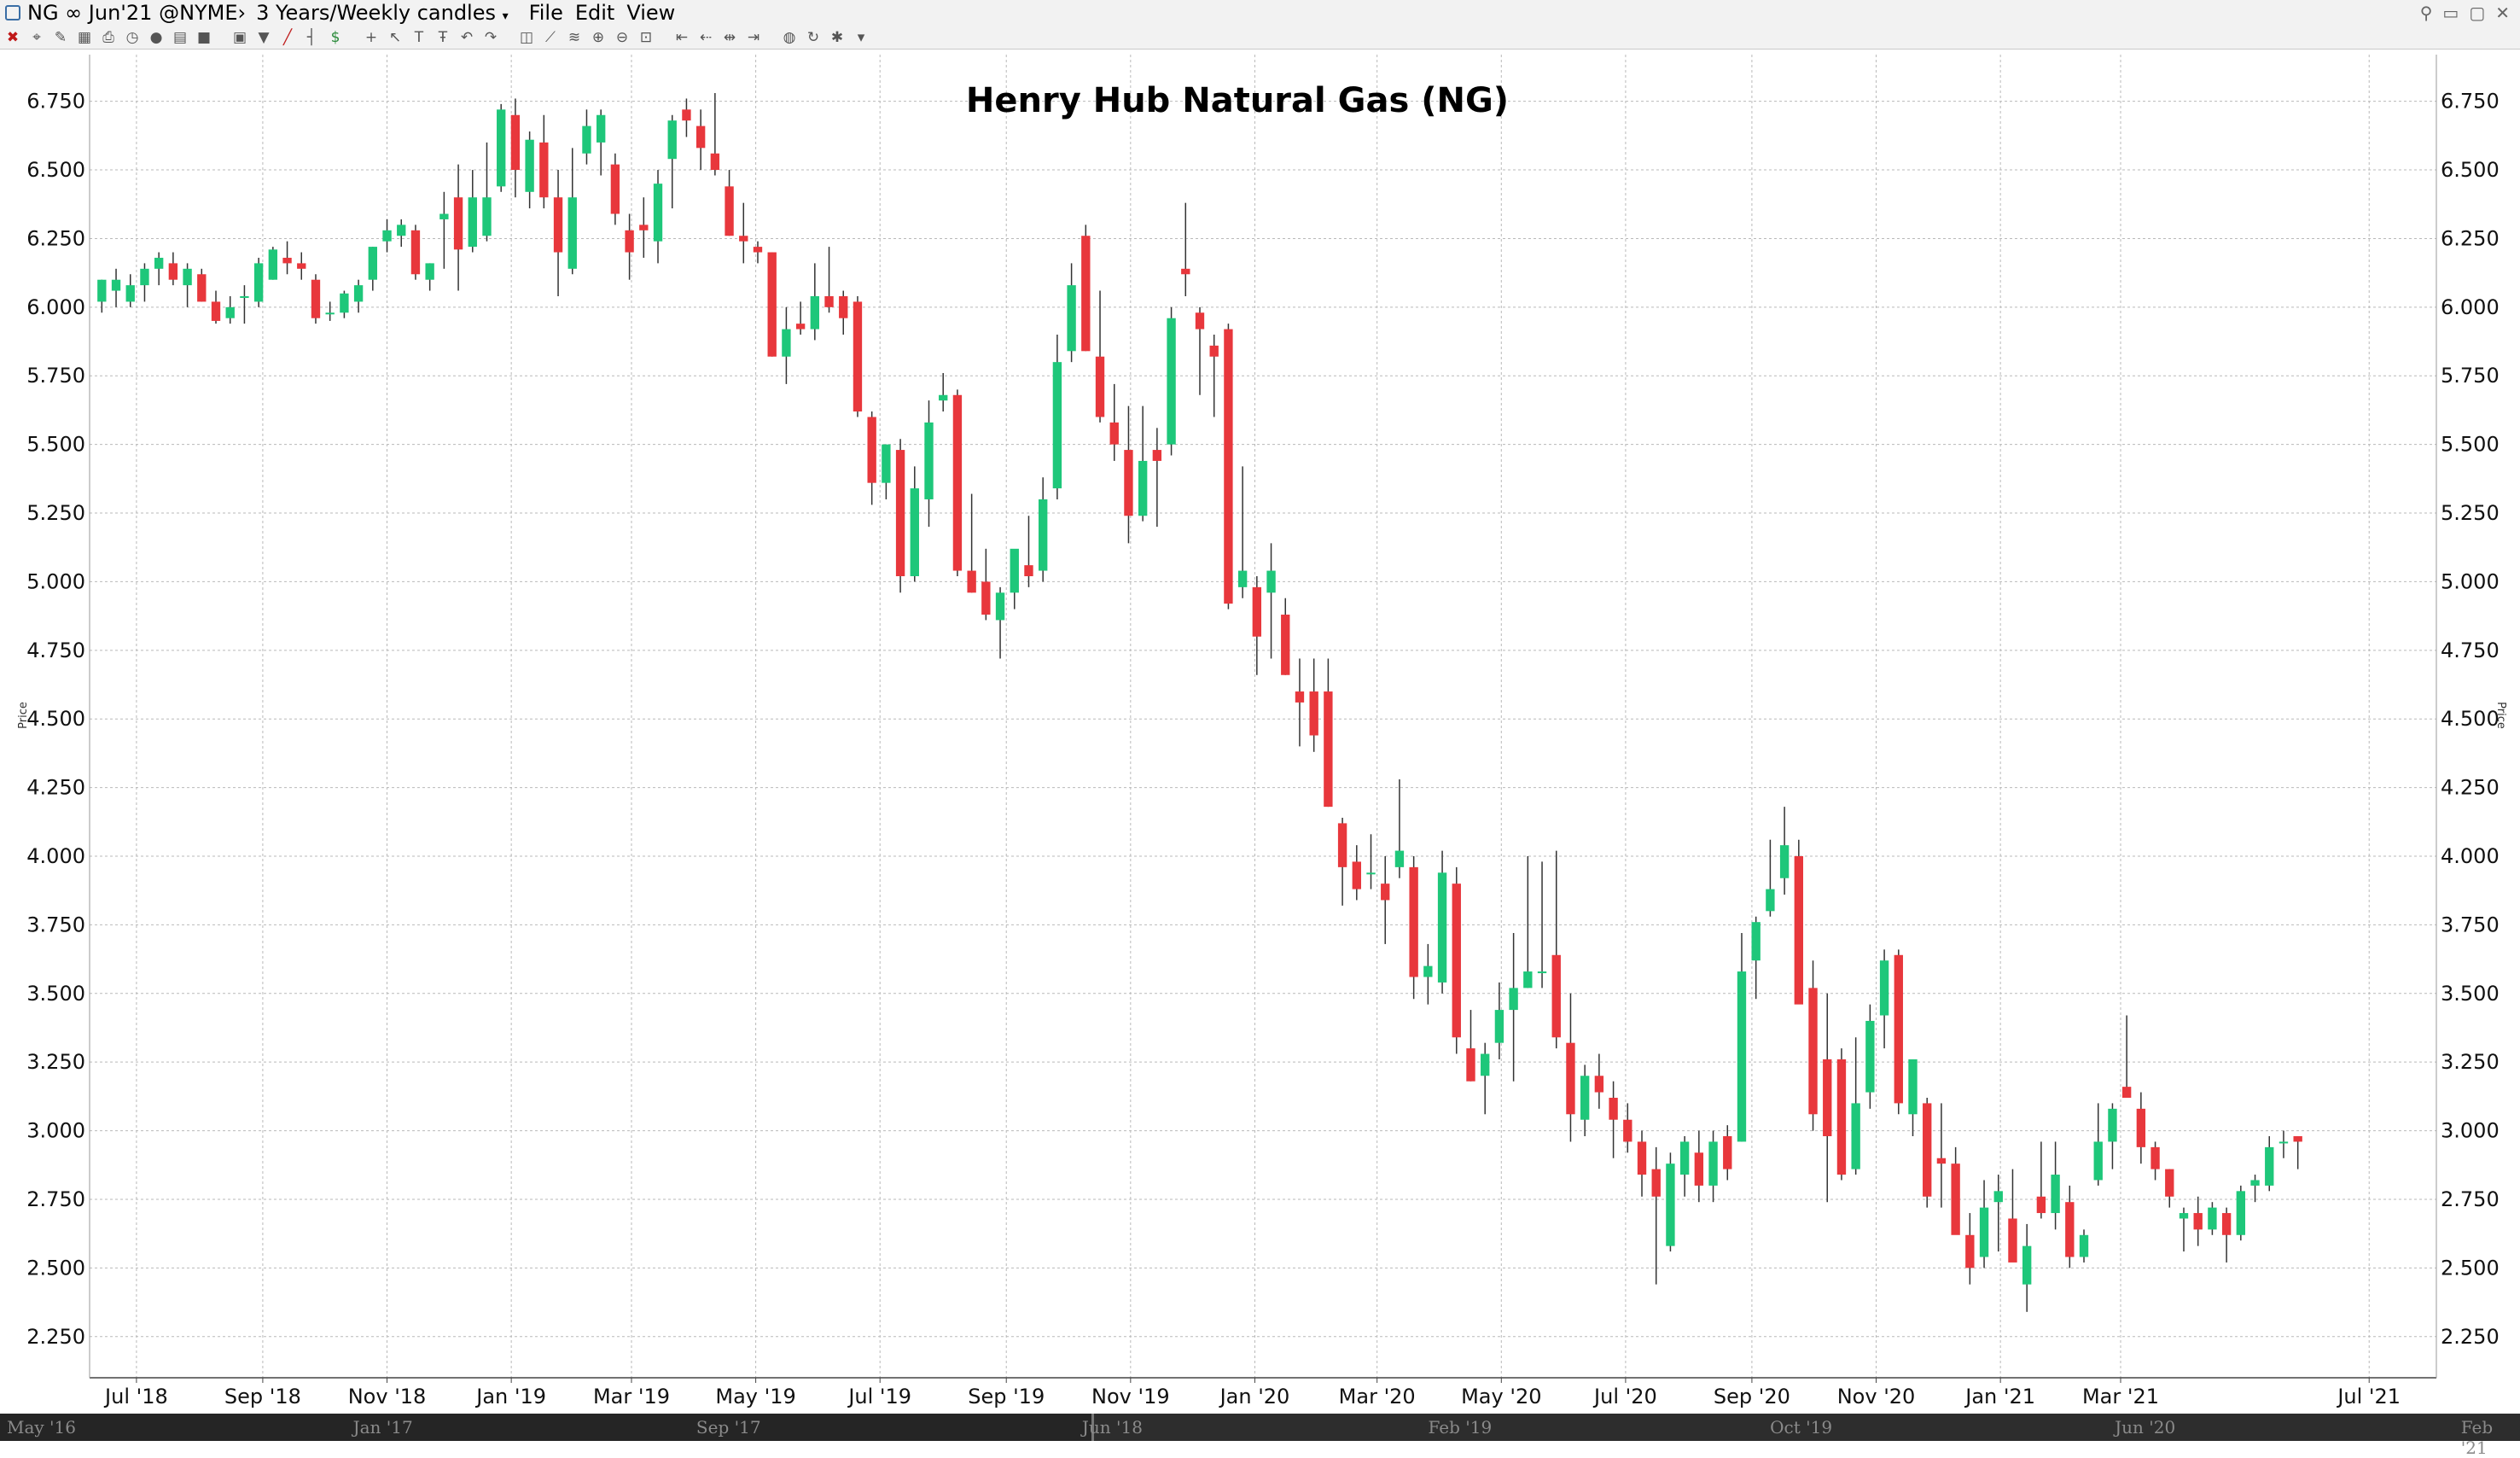 The width and height of the screenshot is (2520, 1458). What do you see at coordinates (132, 37) in the screenshot?
I see `clock-icon: ◷` at bounding box center [132, 37].